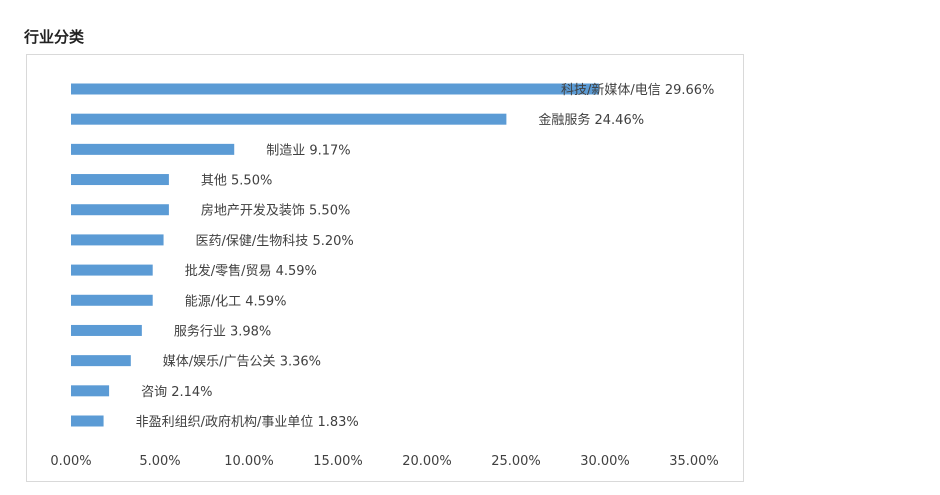  I want to click on x-tick-label-5: 25.00%, so click(516, 461).